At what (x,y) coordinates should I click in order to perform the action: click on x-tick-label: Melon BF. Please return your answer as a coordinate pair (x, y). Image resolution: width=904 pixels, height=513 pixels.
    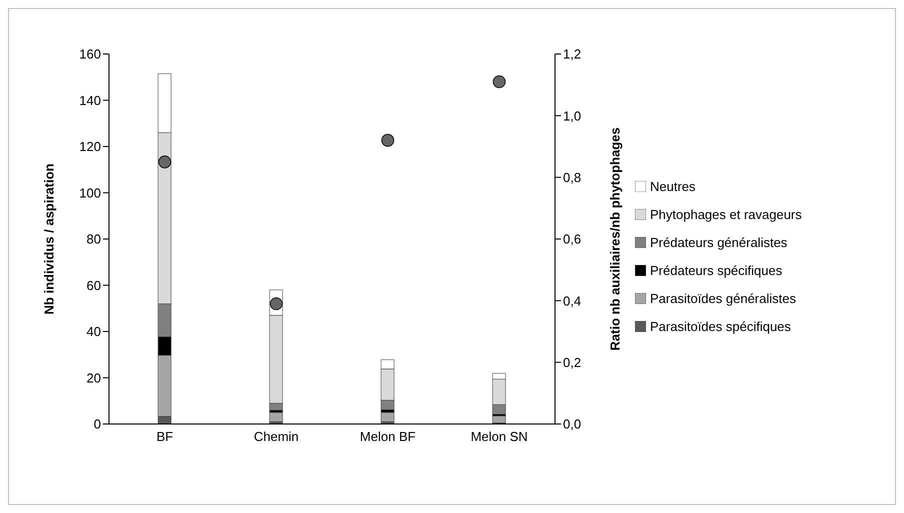
    Looking at the image, I should click on (388, 436).